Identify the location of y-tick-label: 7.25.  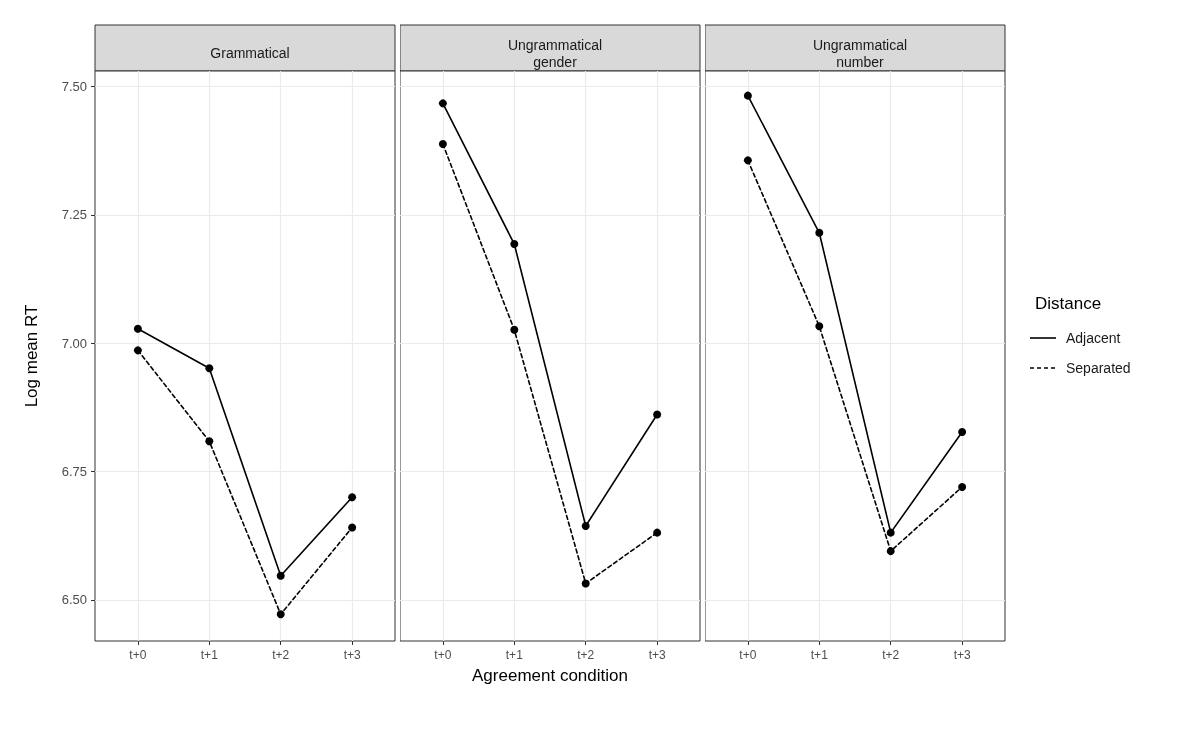
(74, 215).